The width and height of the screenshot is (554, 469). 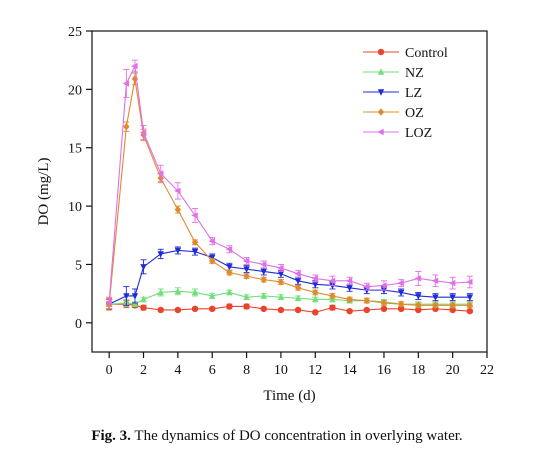 What do you see at coordinates (246, 370) in the screenshot?
I see `x-tick-label: 8` at bounding box center [246, 370].